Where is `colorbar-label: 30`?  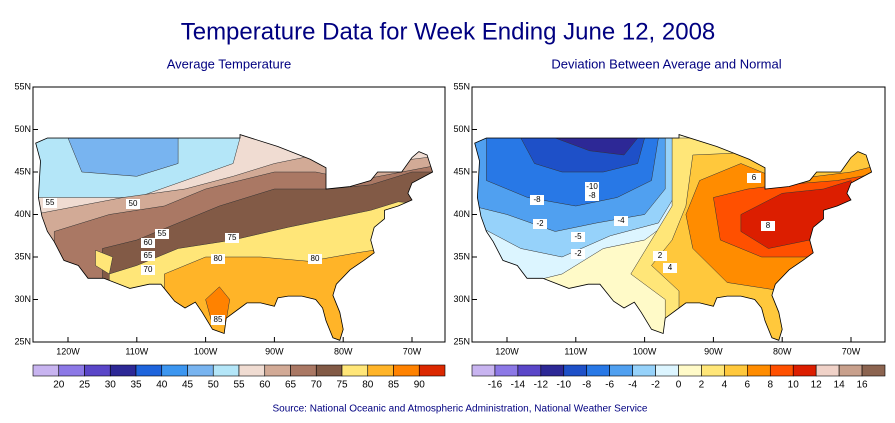 colorbar-label: 30 is located at coordinates (111, 385).